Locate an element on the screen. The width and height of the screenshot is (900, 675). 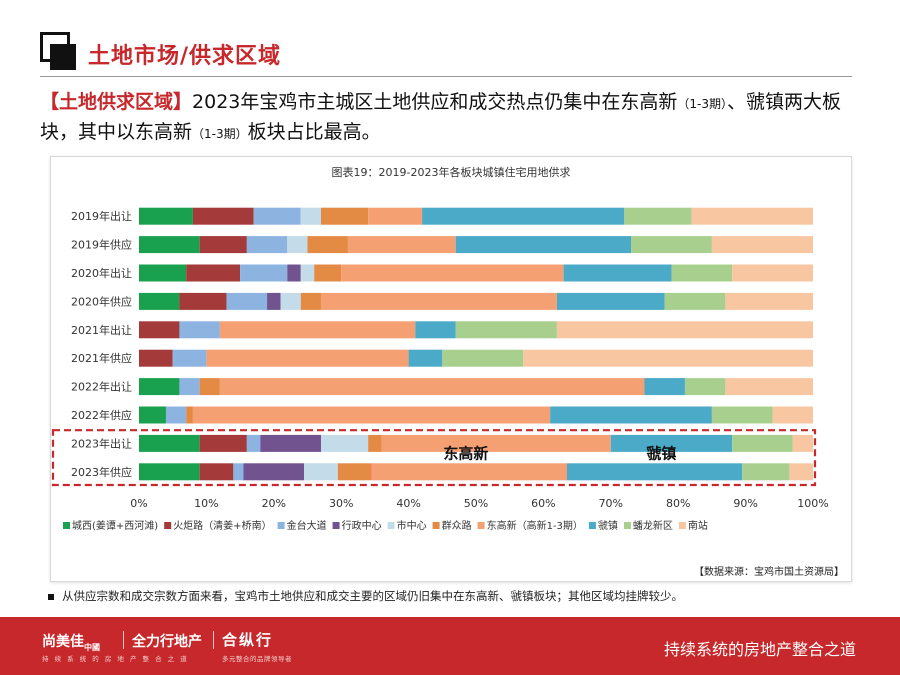
brand-shangmeijia-name: 尚美佳 is located at coordinates (63, 642).